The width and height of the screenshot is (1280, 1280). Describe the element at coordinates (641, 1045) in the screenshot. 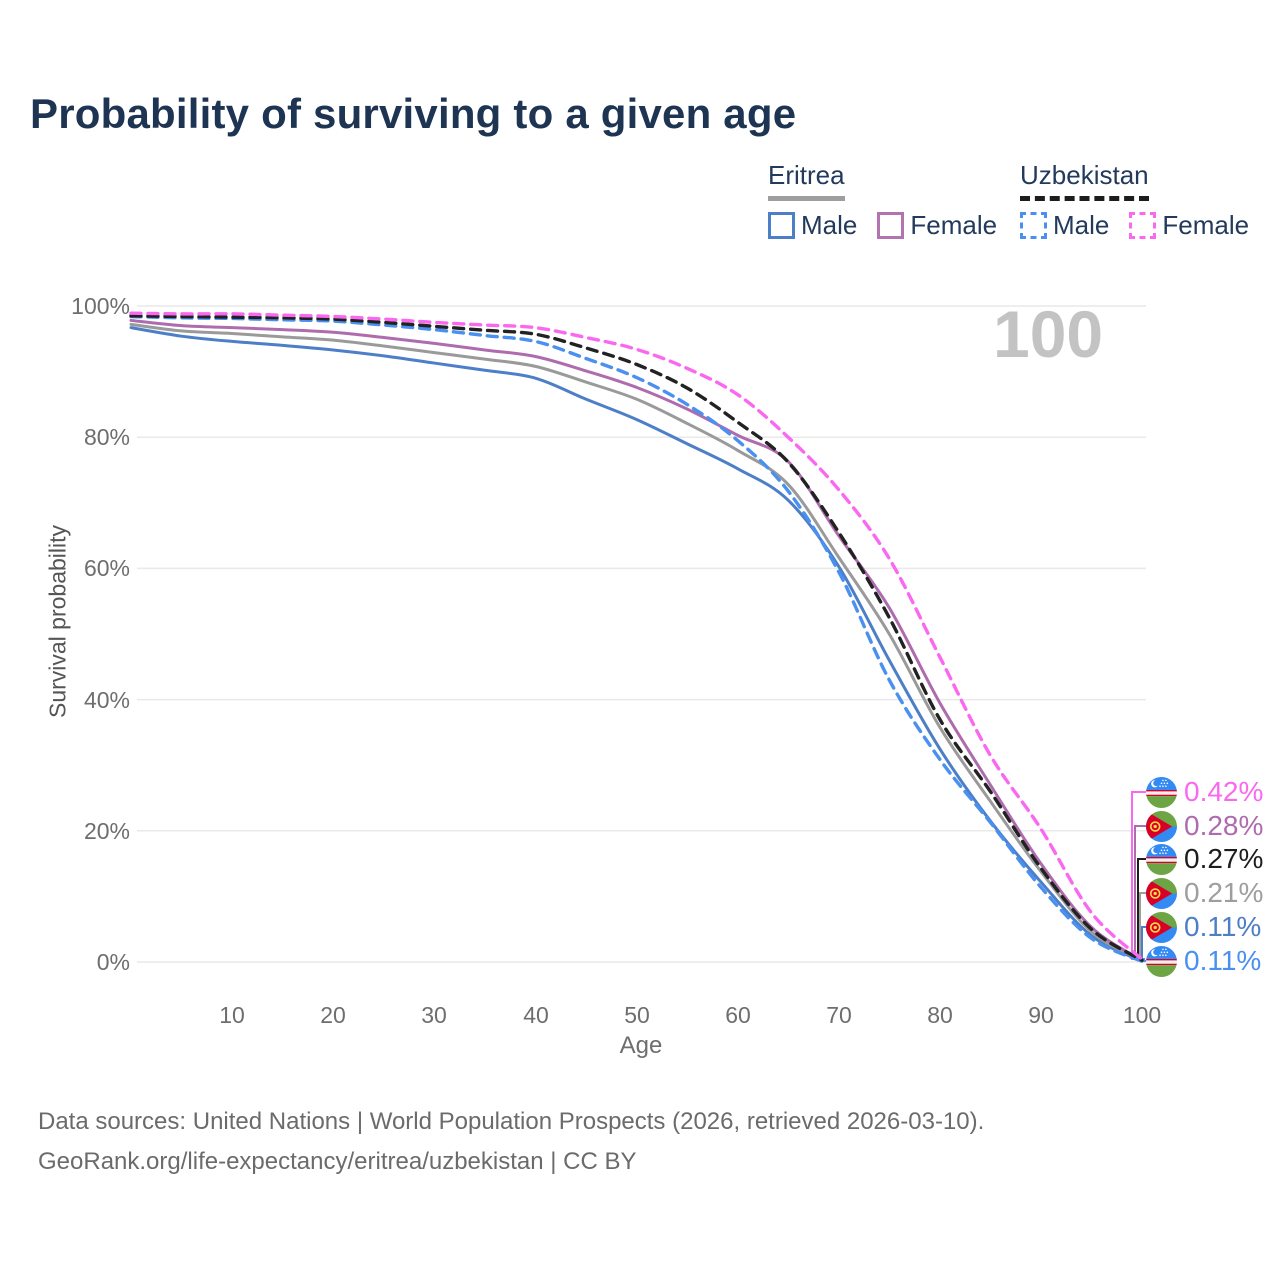

I see `x-axis-title: Age` at that location.